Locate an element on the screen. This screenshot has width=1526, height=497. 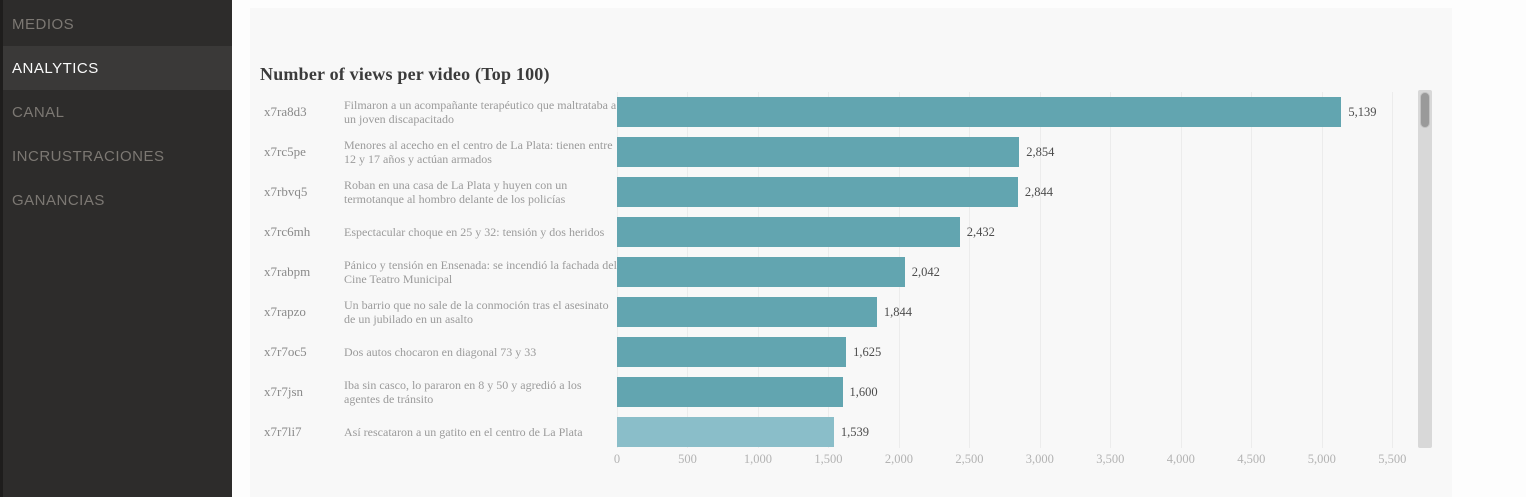
bar-value-label: 1,844 is located at coordinates (898, 311).